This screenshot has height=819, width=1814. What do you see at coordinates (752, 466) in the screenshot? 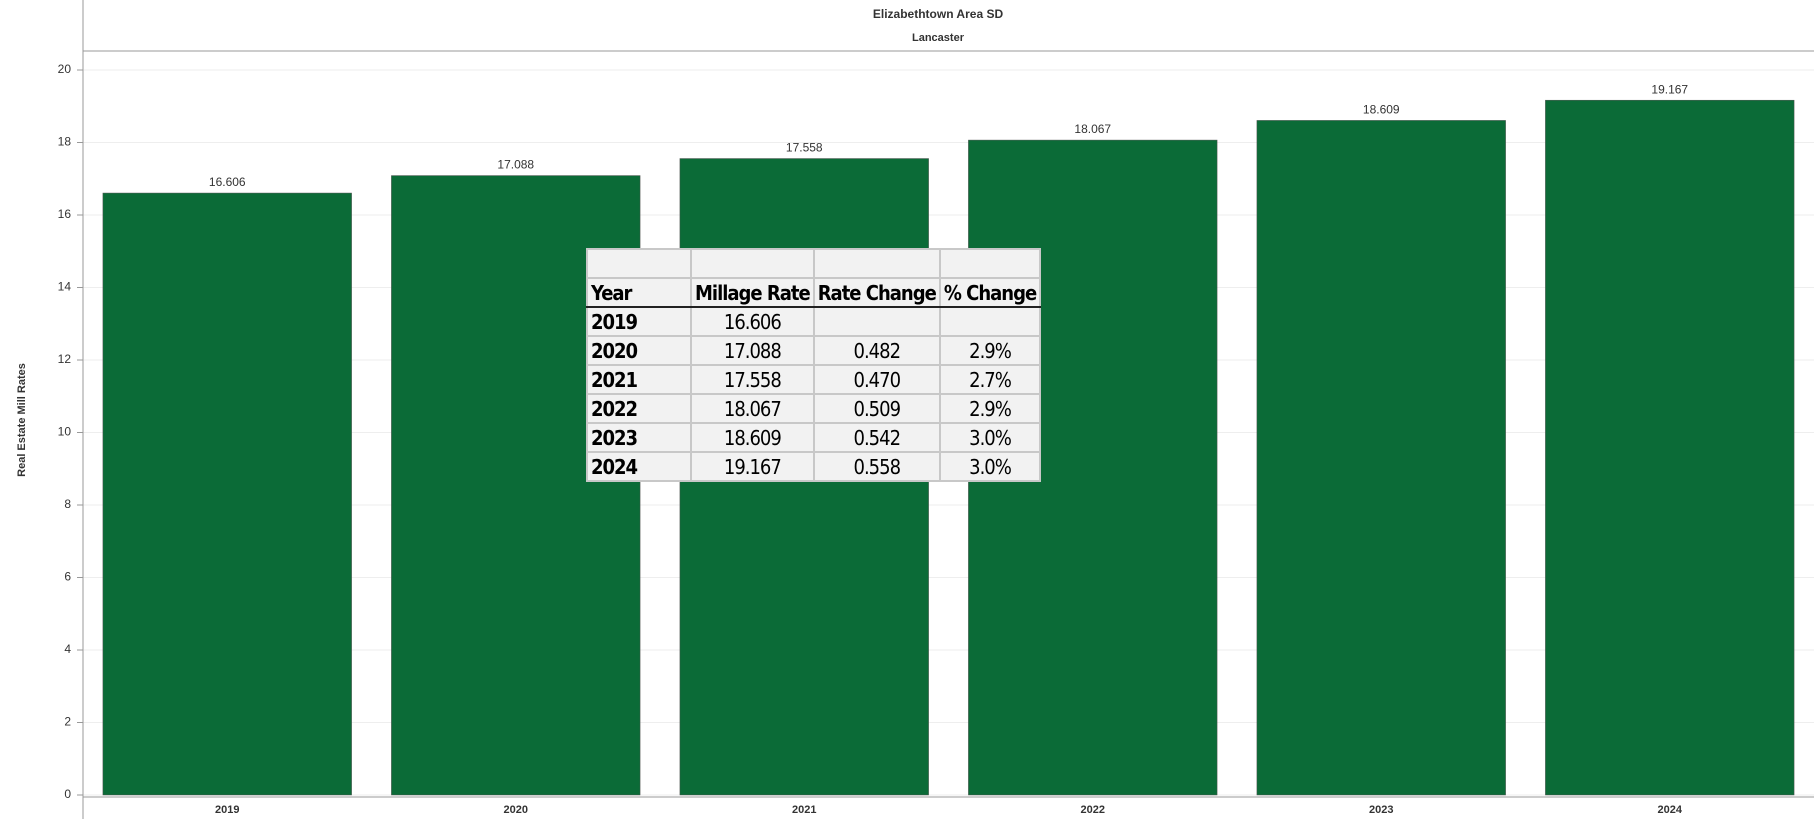
I see `table-cell: 19.167` at bounding box center [752, 466].